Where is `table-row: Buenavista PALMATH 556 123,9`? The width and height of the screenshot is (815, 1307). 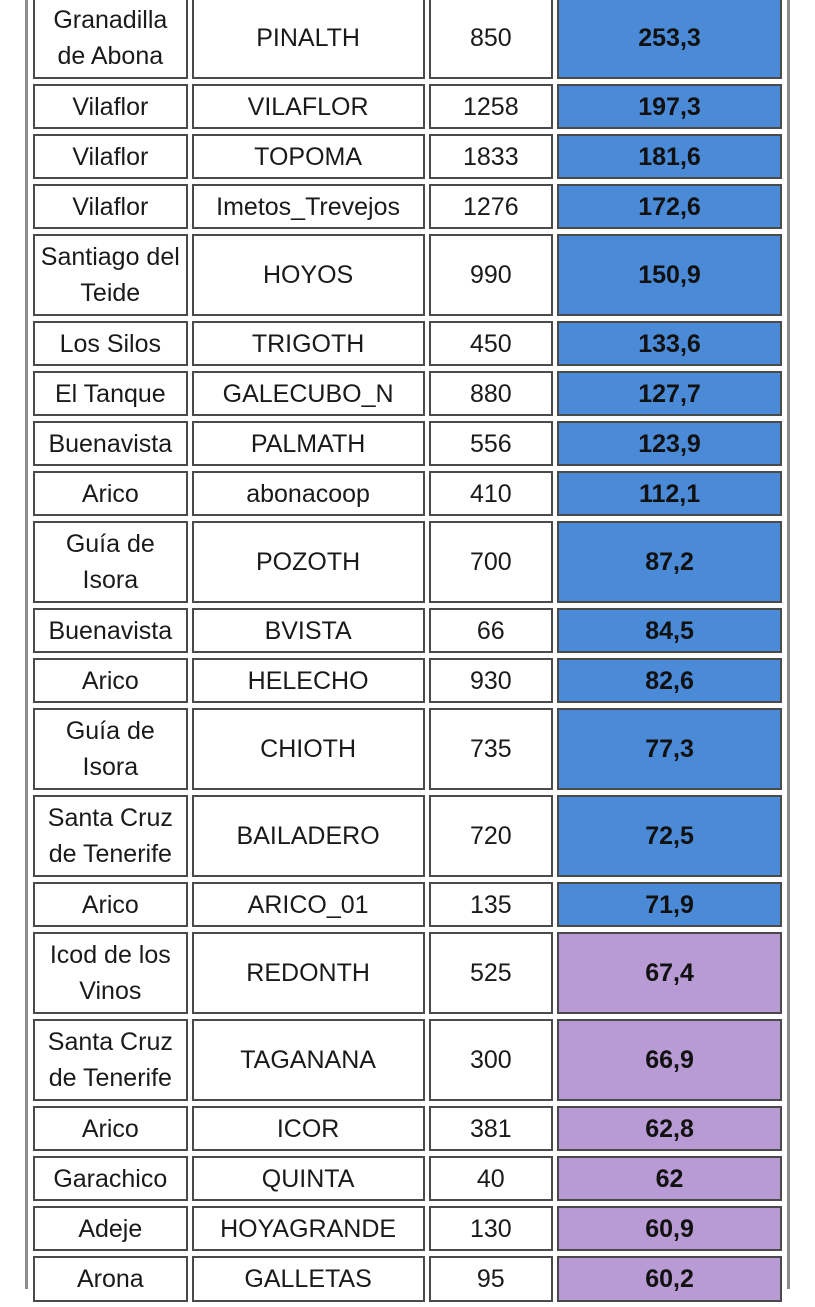 table-row: Buenavista PALMATH 556 123,9 is located at coordinates (407, 443).